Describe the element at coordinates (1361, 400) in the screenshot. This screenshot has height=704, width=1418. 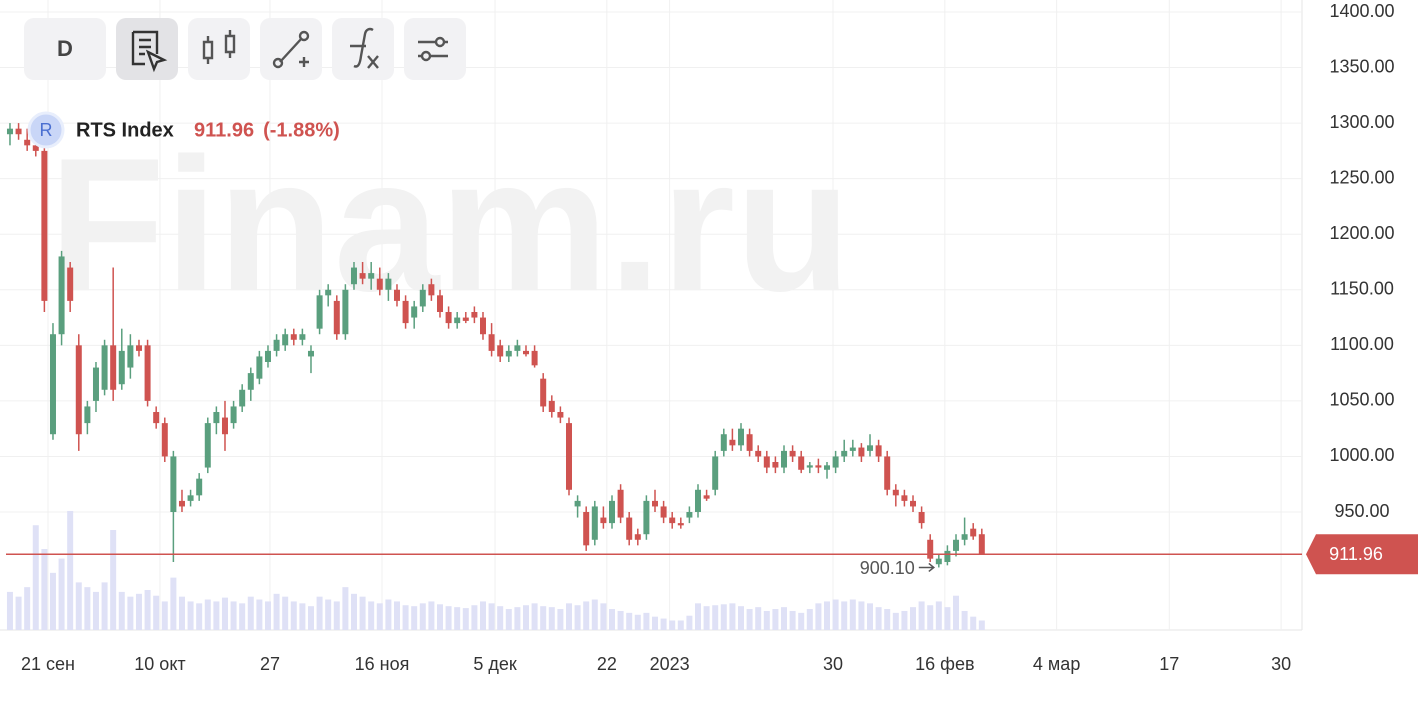
I see `y-tick-label: 1050.00` at that location.